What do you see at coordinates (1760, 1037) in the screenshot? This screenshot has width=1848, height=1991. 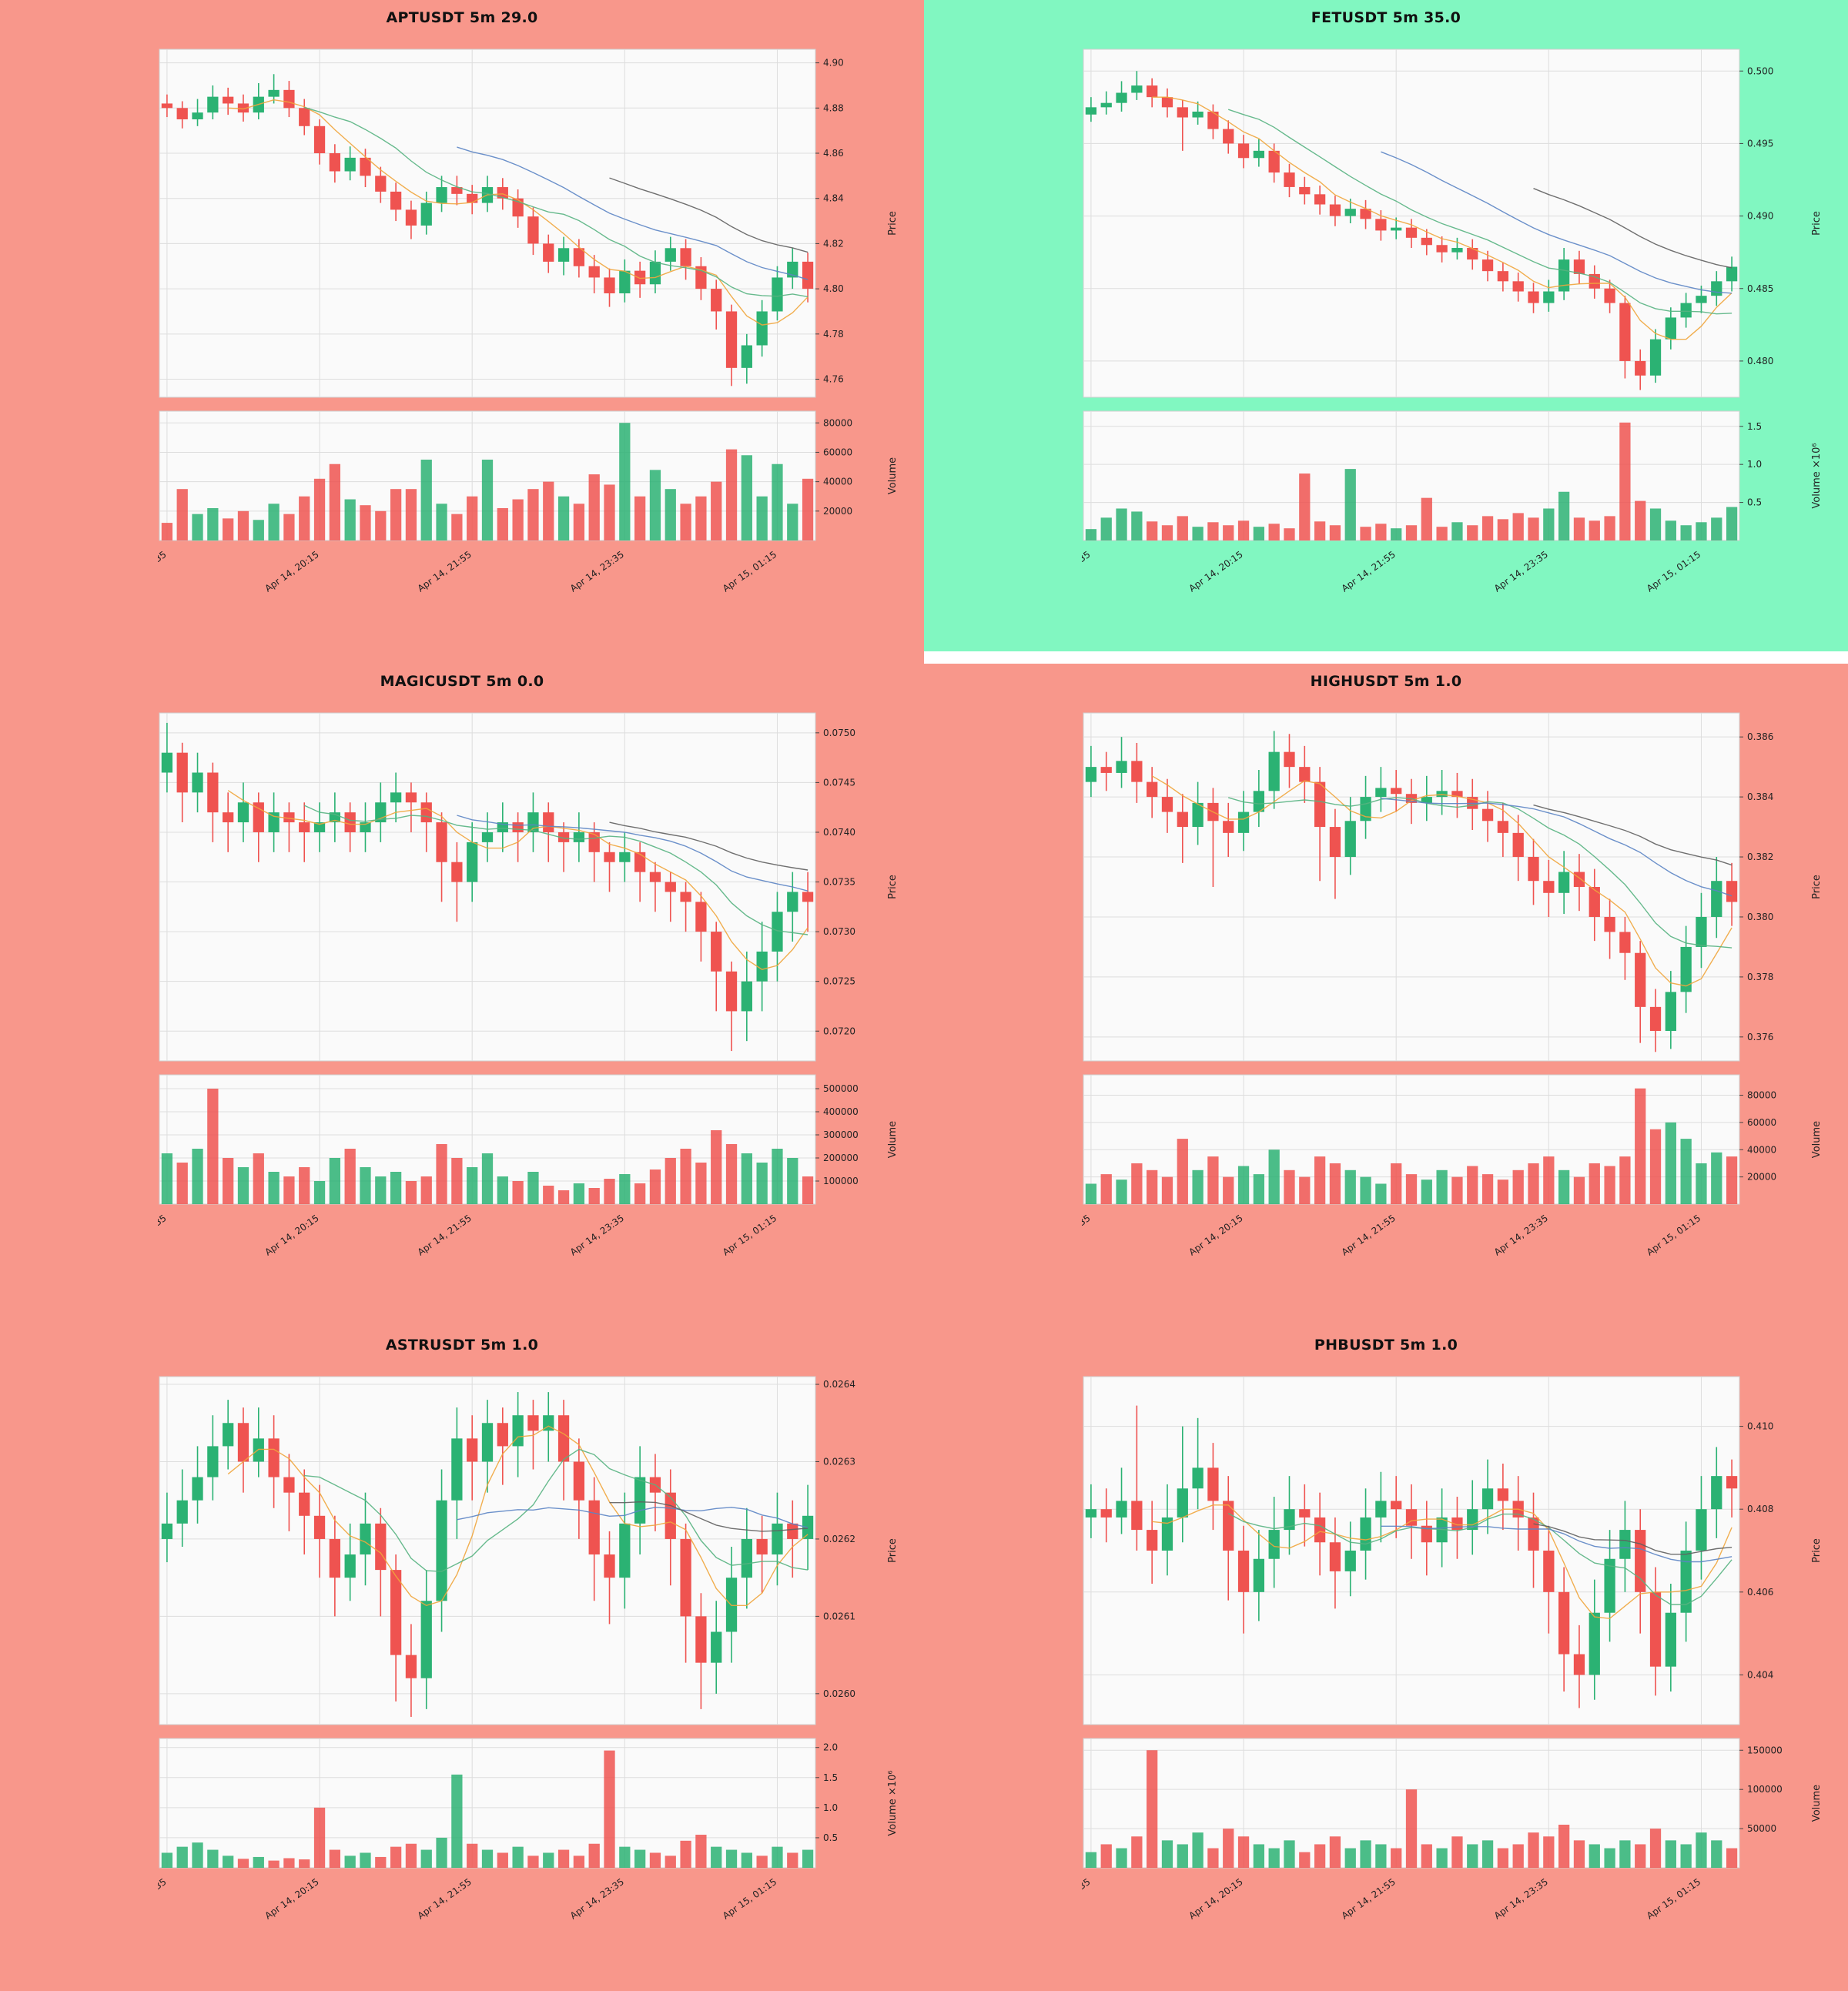 I see `price-tick-label: 0.376` at bounding box center [1760, 1037].